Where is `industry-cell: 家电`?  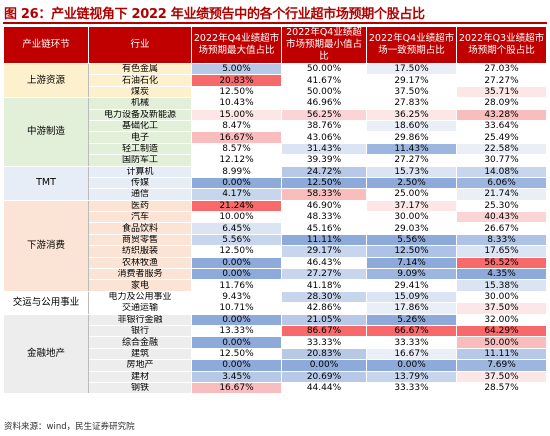
industry-cell: 家电 is located at coordinates (140, 285).